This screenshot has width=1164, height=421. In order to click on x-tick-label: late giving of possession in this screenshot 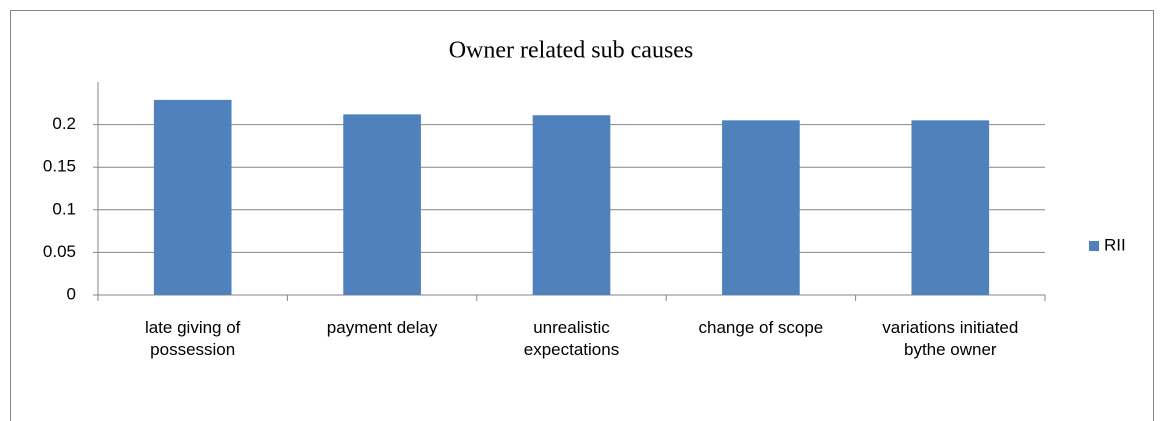, I will do `click(192, 338)`.